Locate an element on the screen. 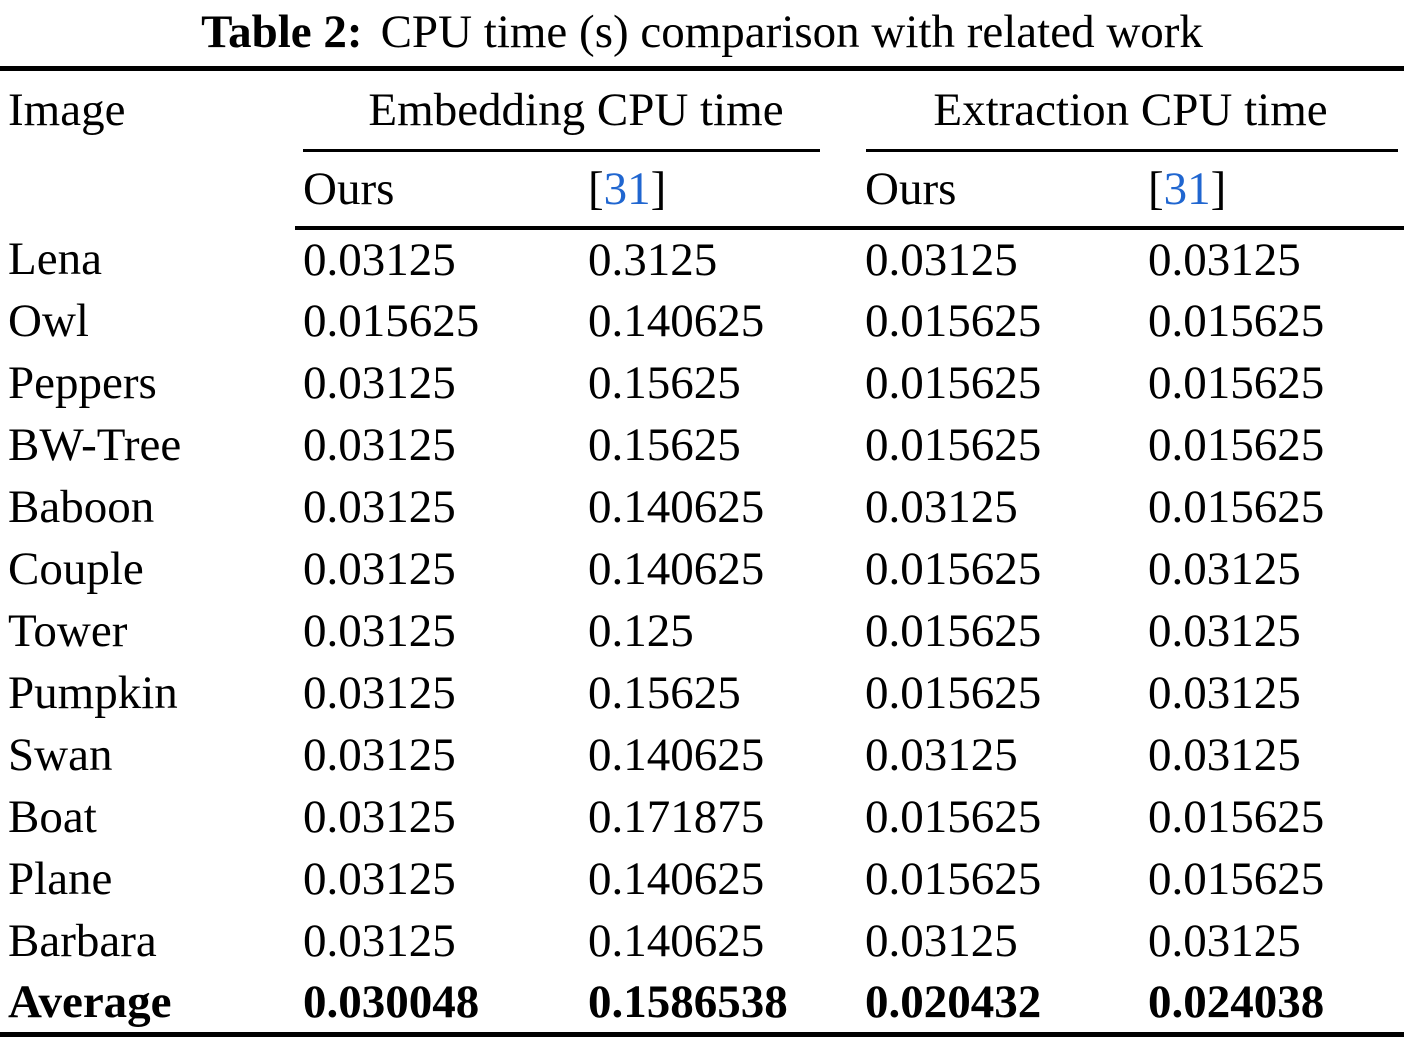 The image size is (1404, 1046). table-caption-label: Table 2: is located at coordinates (282, 32).